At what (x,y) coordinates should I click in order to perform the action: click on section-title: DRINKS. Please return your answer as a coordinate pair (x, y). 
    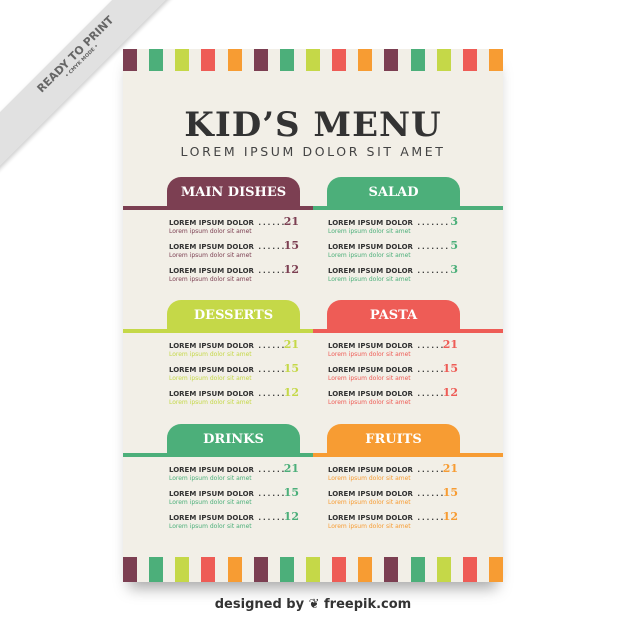
    Looking at the image, I should click on (233, 439).